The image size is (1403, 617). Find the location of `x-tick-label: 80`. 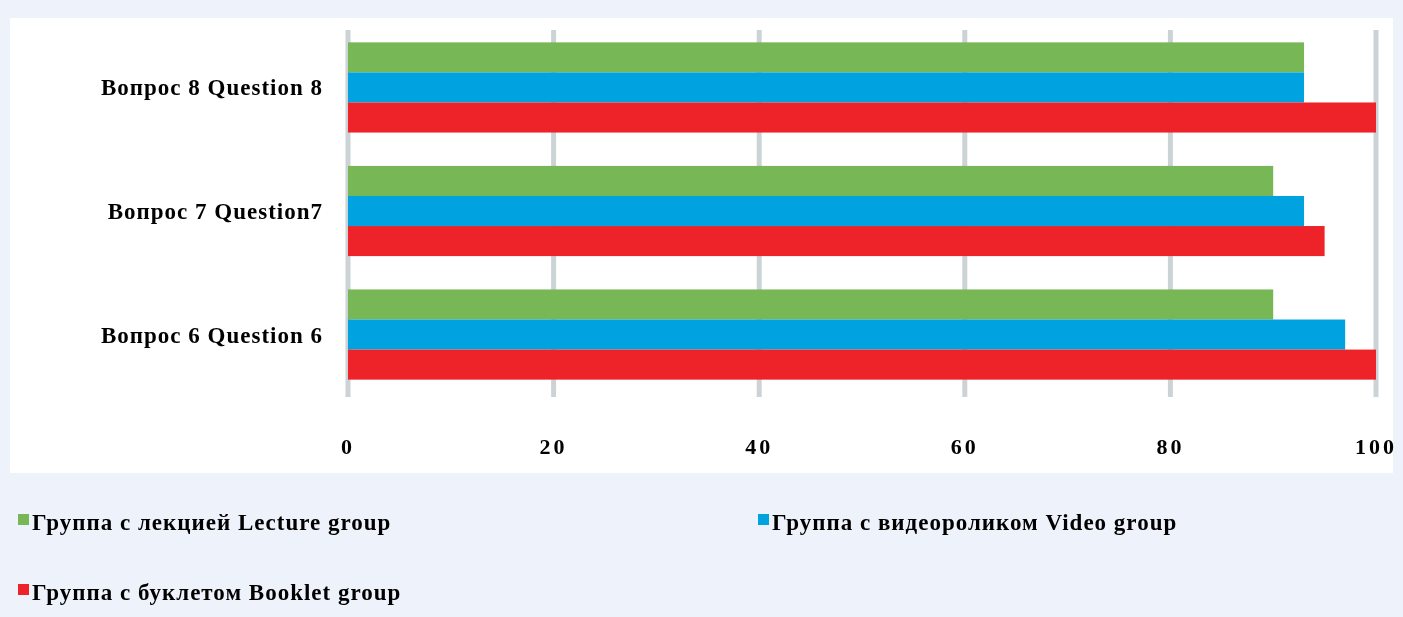

x-tick-label: 80 is located at coordinates (1170, 446).